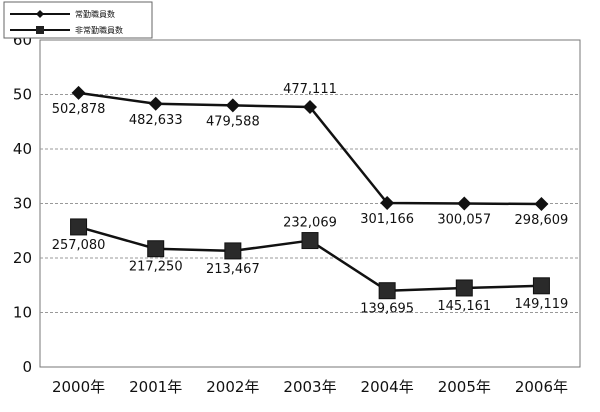 This screenshot has height=412, width=600. I want to click on x-axis-ticks: 2000年 2001年 2002年 2003年 2004年 2005年 2006年, so click(310, 387).